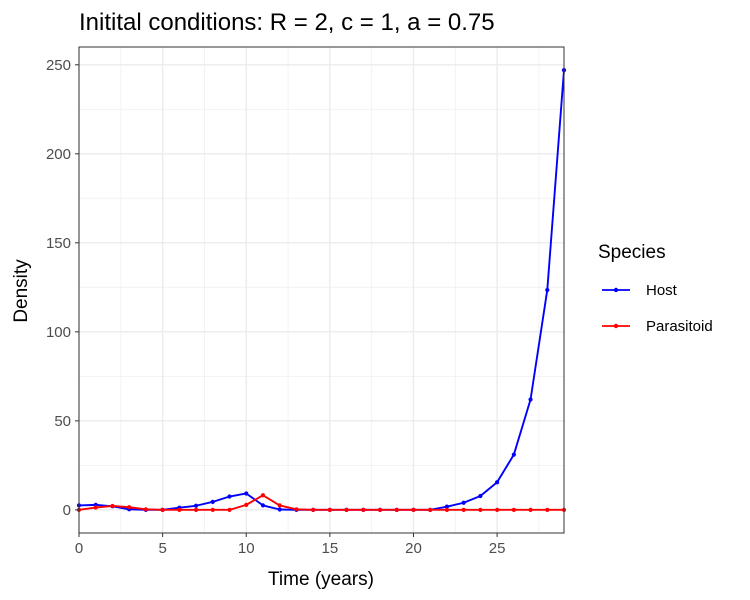  Describe the element at coordinates (58, 243) in the screenshot. I see `y-tick-label: 150` at that location.